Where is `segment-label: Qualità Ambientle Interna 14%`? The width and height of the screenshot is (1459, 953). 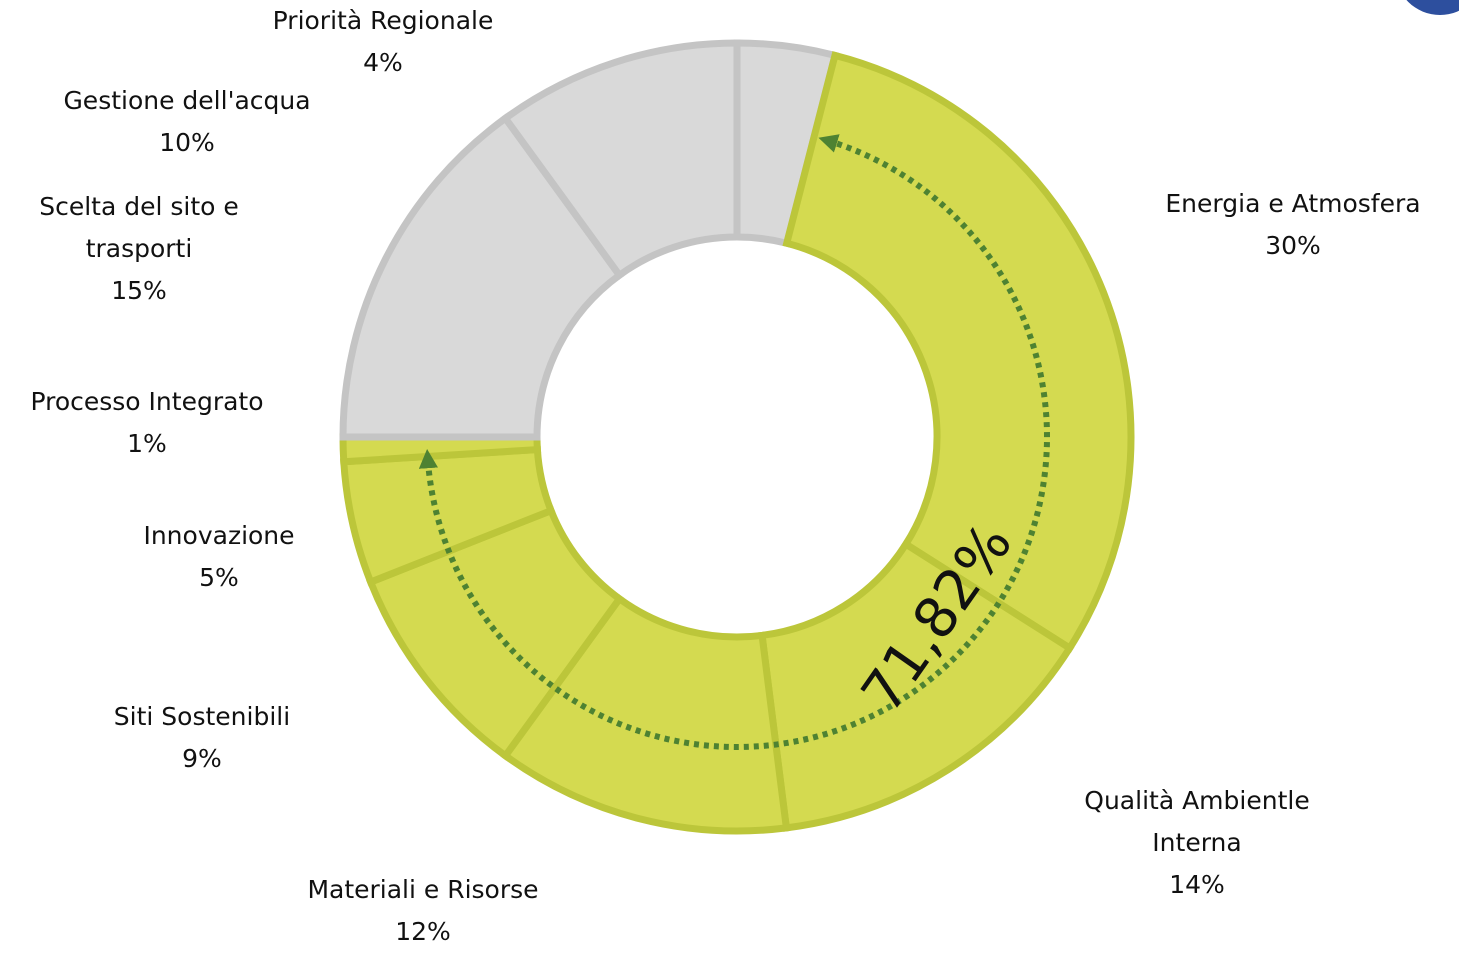 segment-label: Qualità Ambientle Interna 14% is located at coordinates (1197, 843).